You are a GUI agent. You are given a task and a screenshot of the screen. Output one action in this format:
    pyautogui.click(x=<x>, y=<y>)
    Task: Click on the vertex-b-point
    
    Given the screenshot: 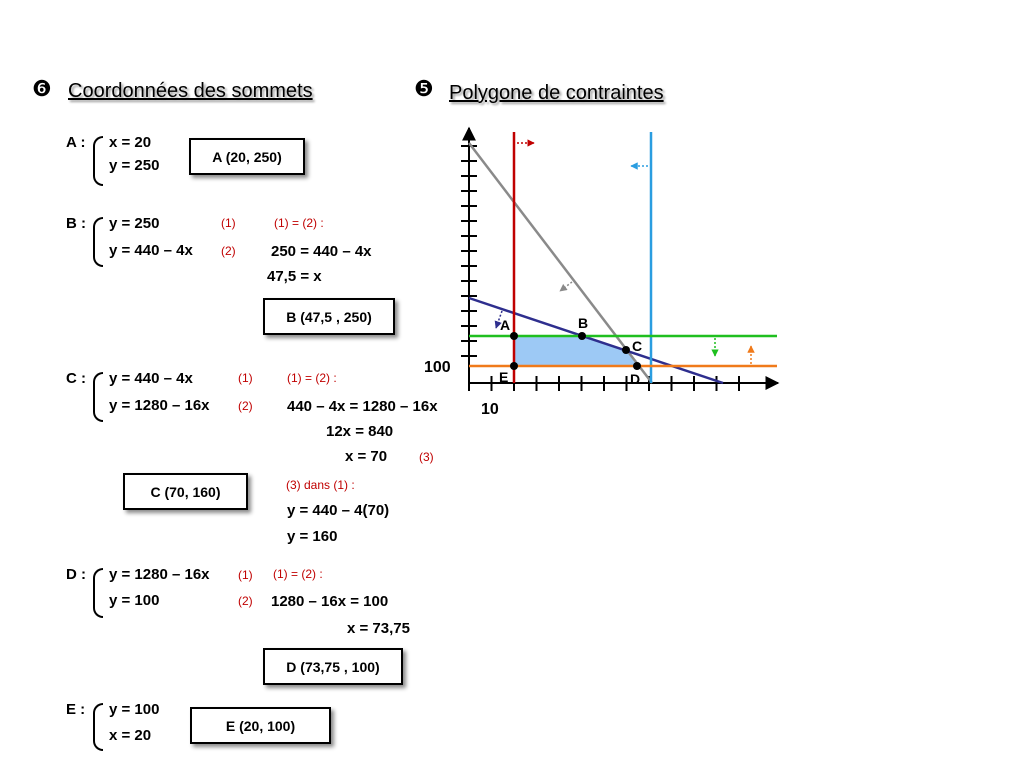 What is the action you would take?
    pyautogui.click(x=582, y=336)
    